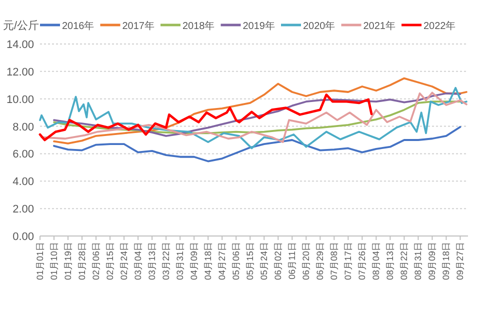 The image size is (480, 320). I want to click on x-tick-label: 05月15日, so click(250, 261).